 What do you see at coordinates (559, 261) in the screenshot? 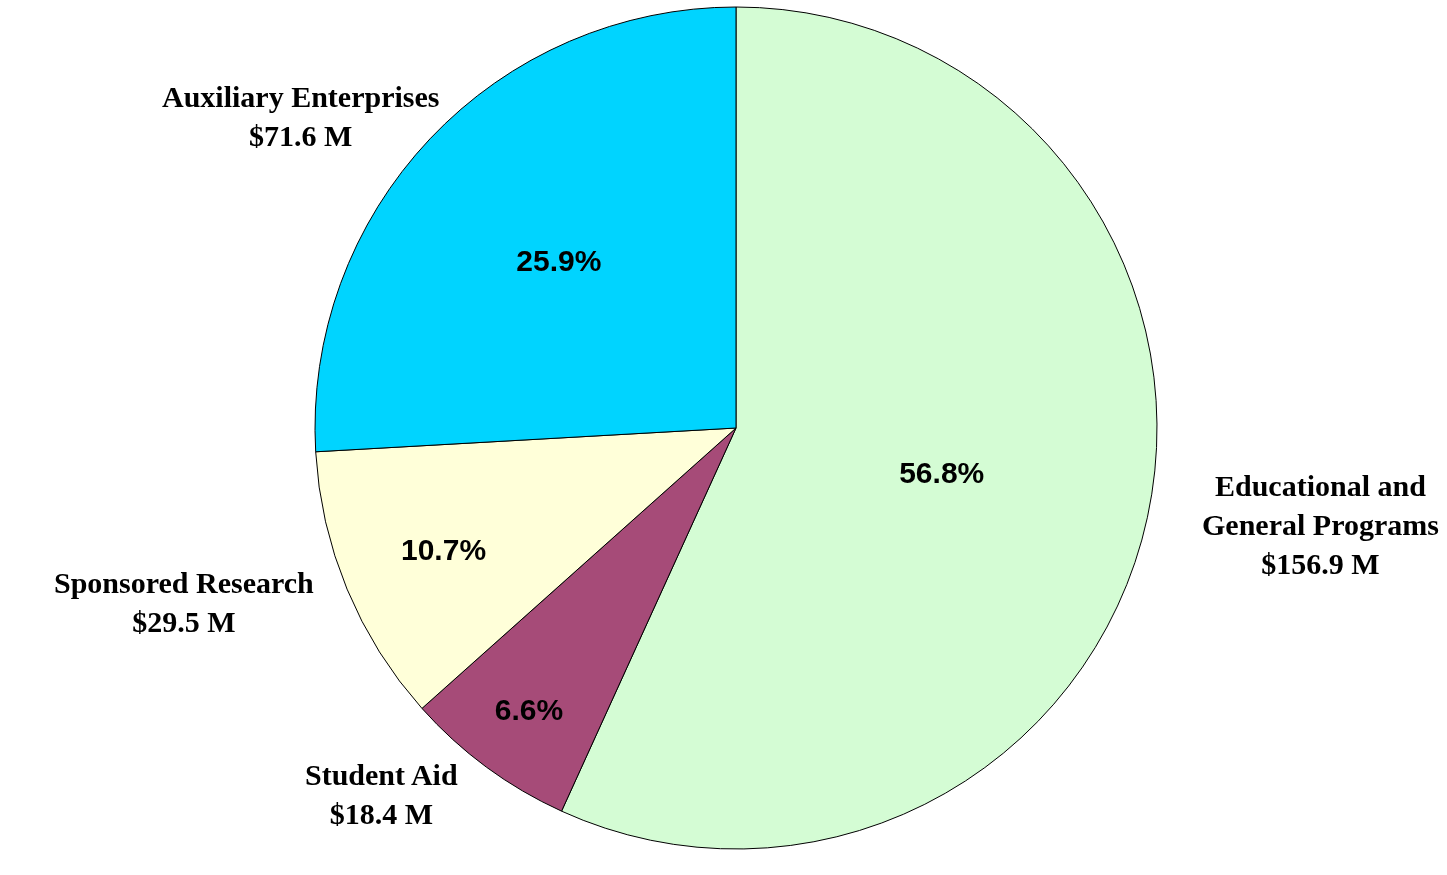
I see `data-label: 25.9%` at bounding box center [559, 261].